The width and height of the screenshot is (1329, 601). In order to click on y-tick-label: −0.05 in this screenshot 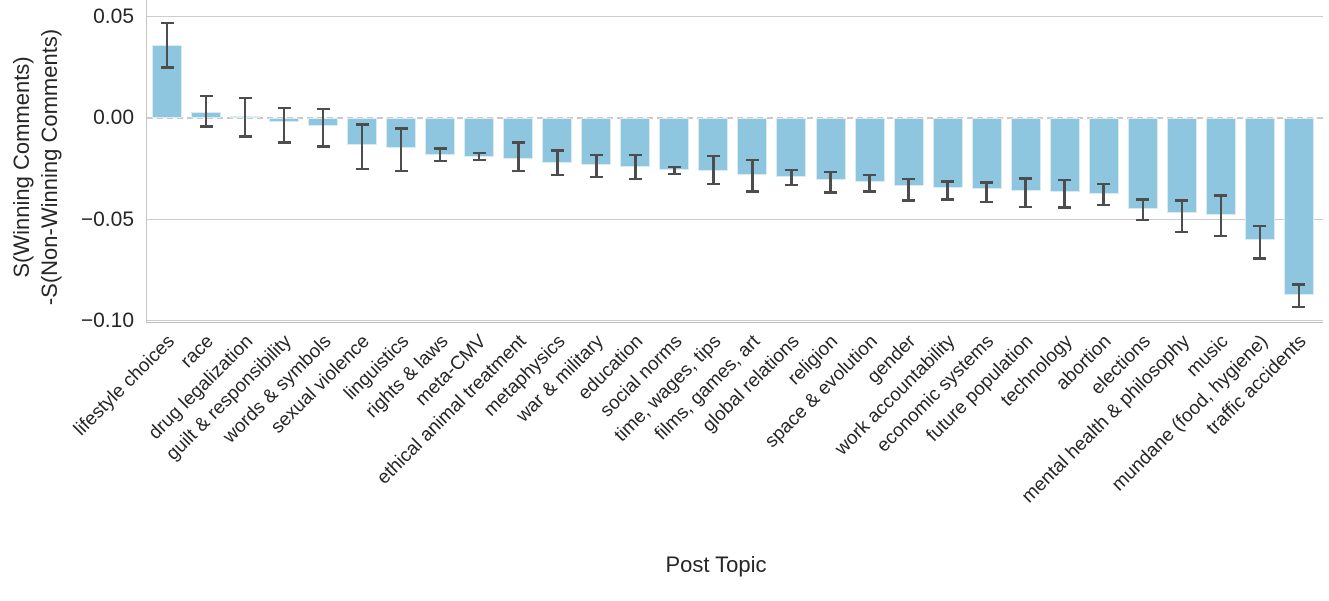, I will do `click(107, 219)`.